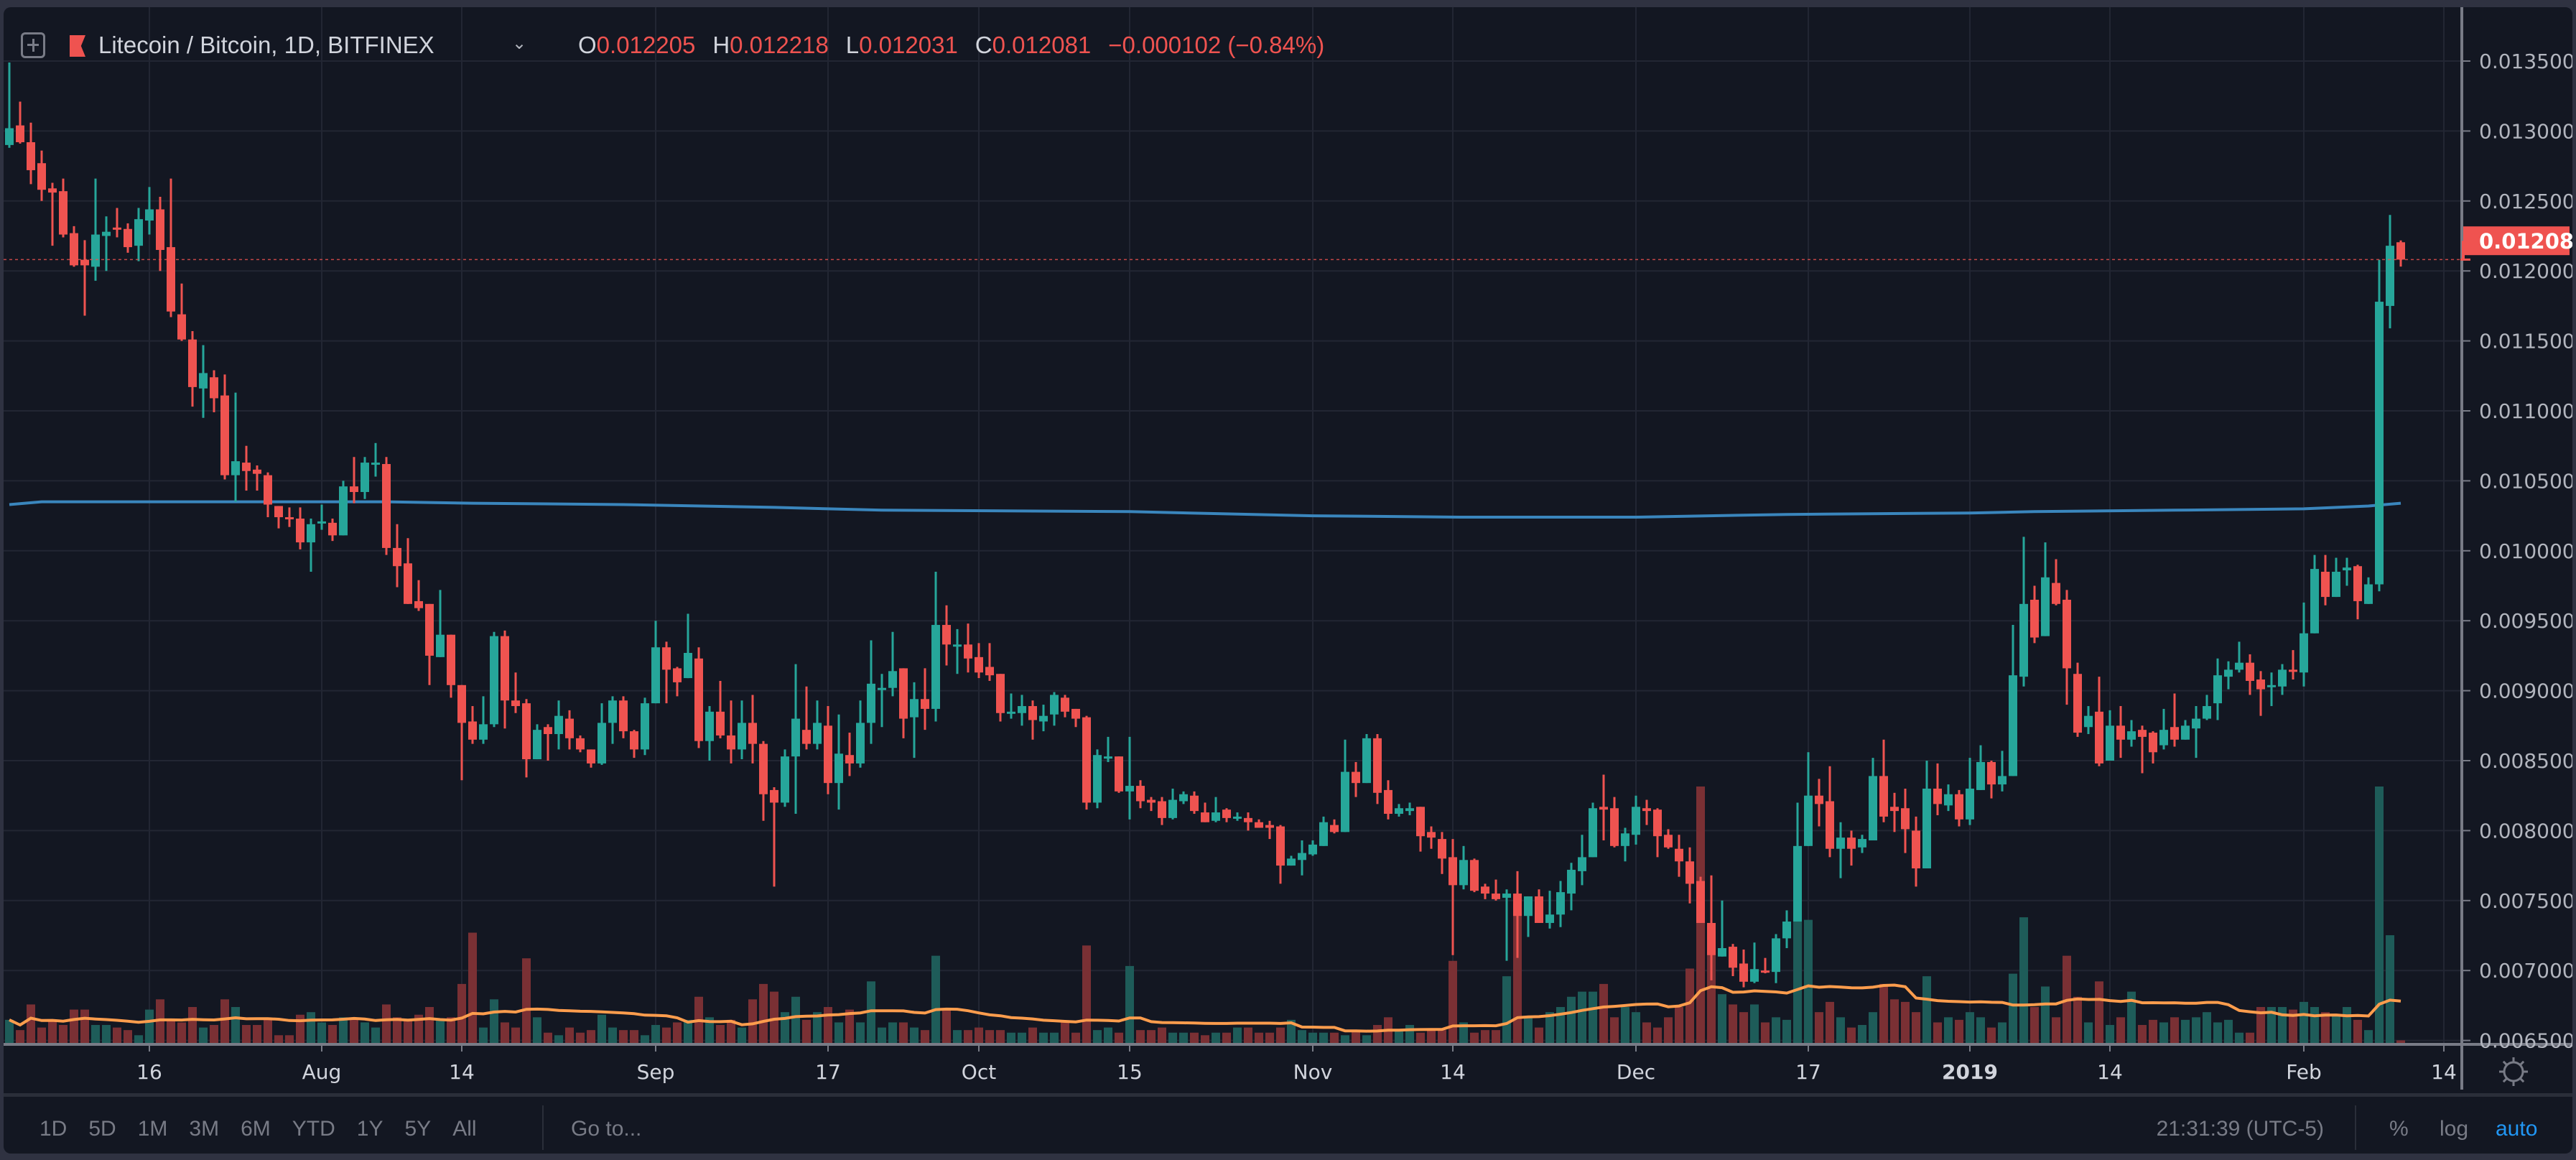  Describe the element at coordinates (322, 1072) in the screenshot. I see `time-tick-label: Aug` at that location.